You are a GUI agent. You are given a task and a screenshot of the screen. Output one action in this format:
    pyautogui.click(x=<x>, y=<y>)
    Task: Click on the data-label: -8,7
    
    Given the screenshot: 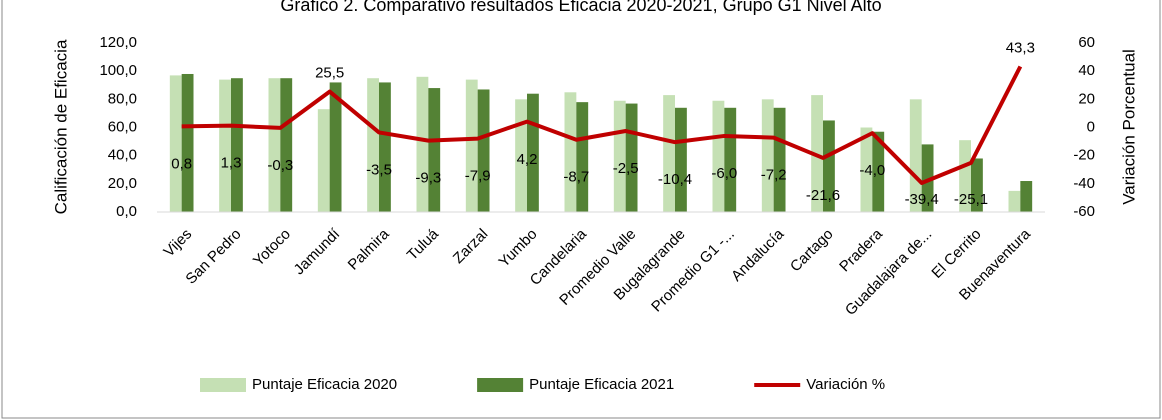 What is the action you would take?
    pyautogui.click(x=576, y=177)
    